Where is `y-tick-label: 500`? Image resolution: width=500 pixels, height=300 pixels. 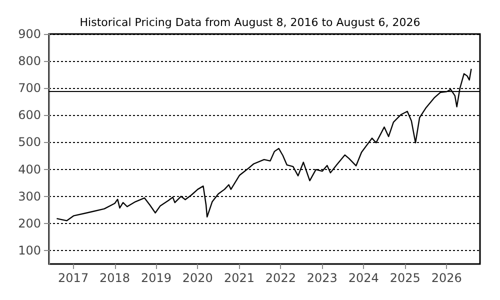 y-tick-label: 500 is located at coordinates (29, 142).